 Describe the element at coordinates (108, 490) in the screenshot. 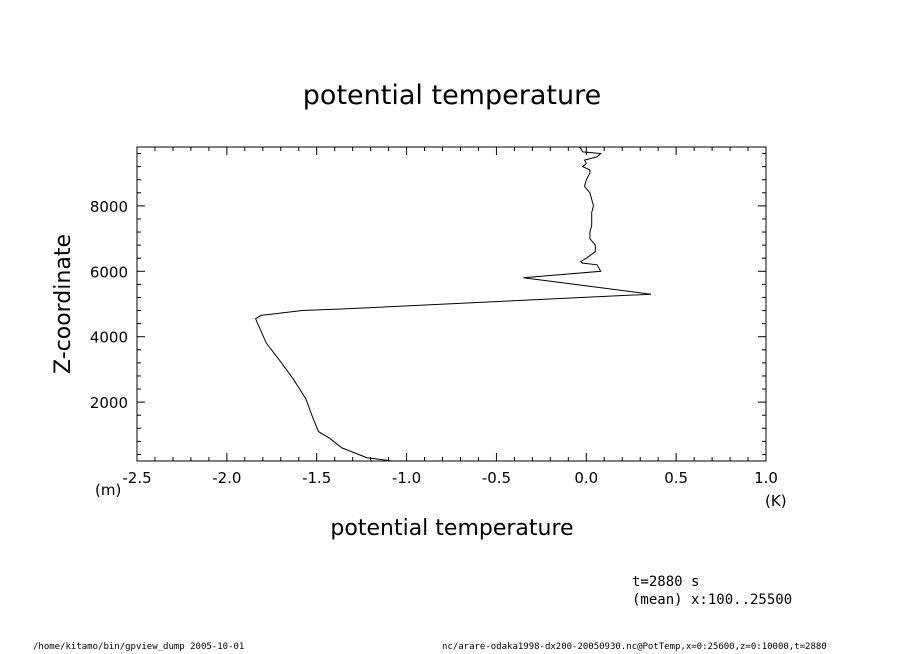

I see `y-unit-label: (m)` at that location.